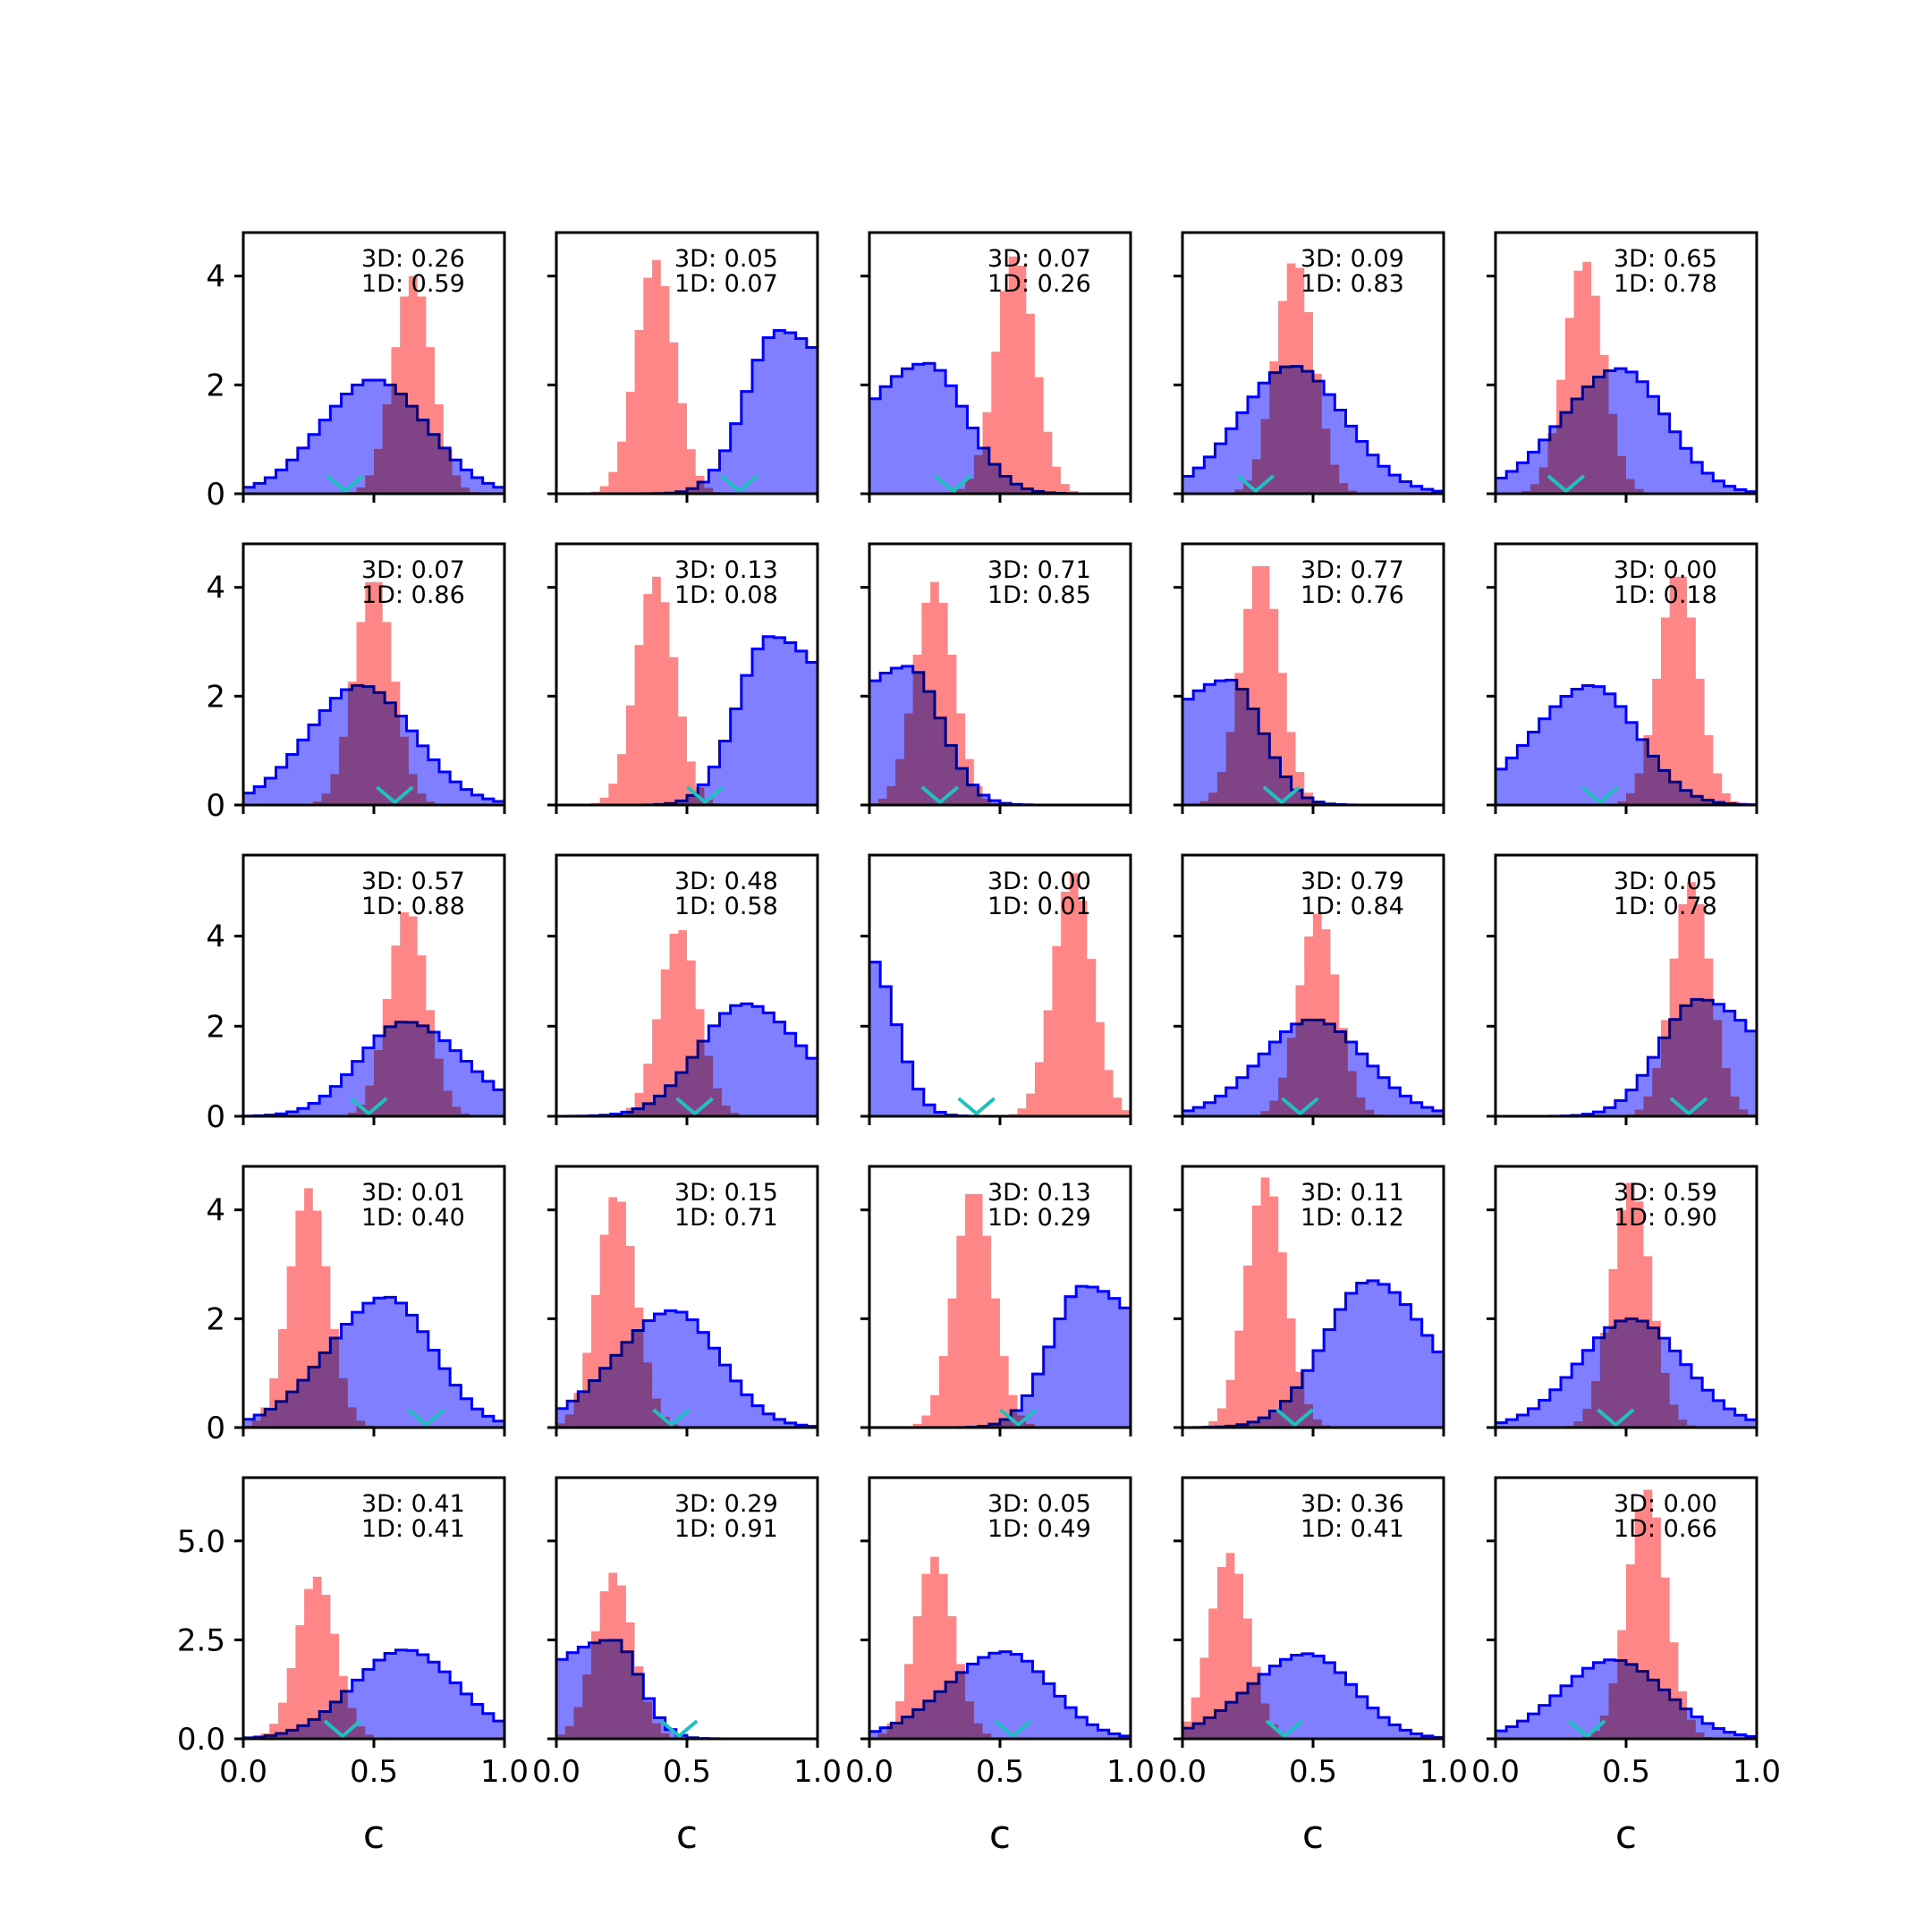 The width and height of the screenshot is (1932, 1932). Describe the element at coordinates (726, 1529) in the screenshot. I see `annotation-1d: 1D: 0.91` at that location.